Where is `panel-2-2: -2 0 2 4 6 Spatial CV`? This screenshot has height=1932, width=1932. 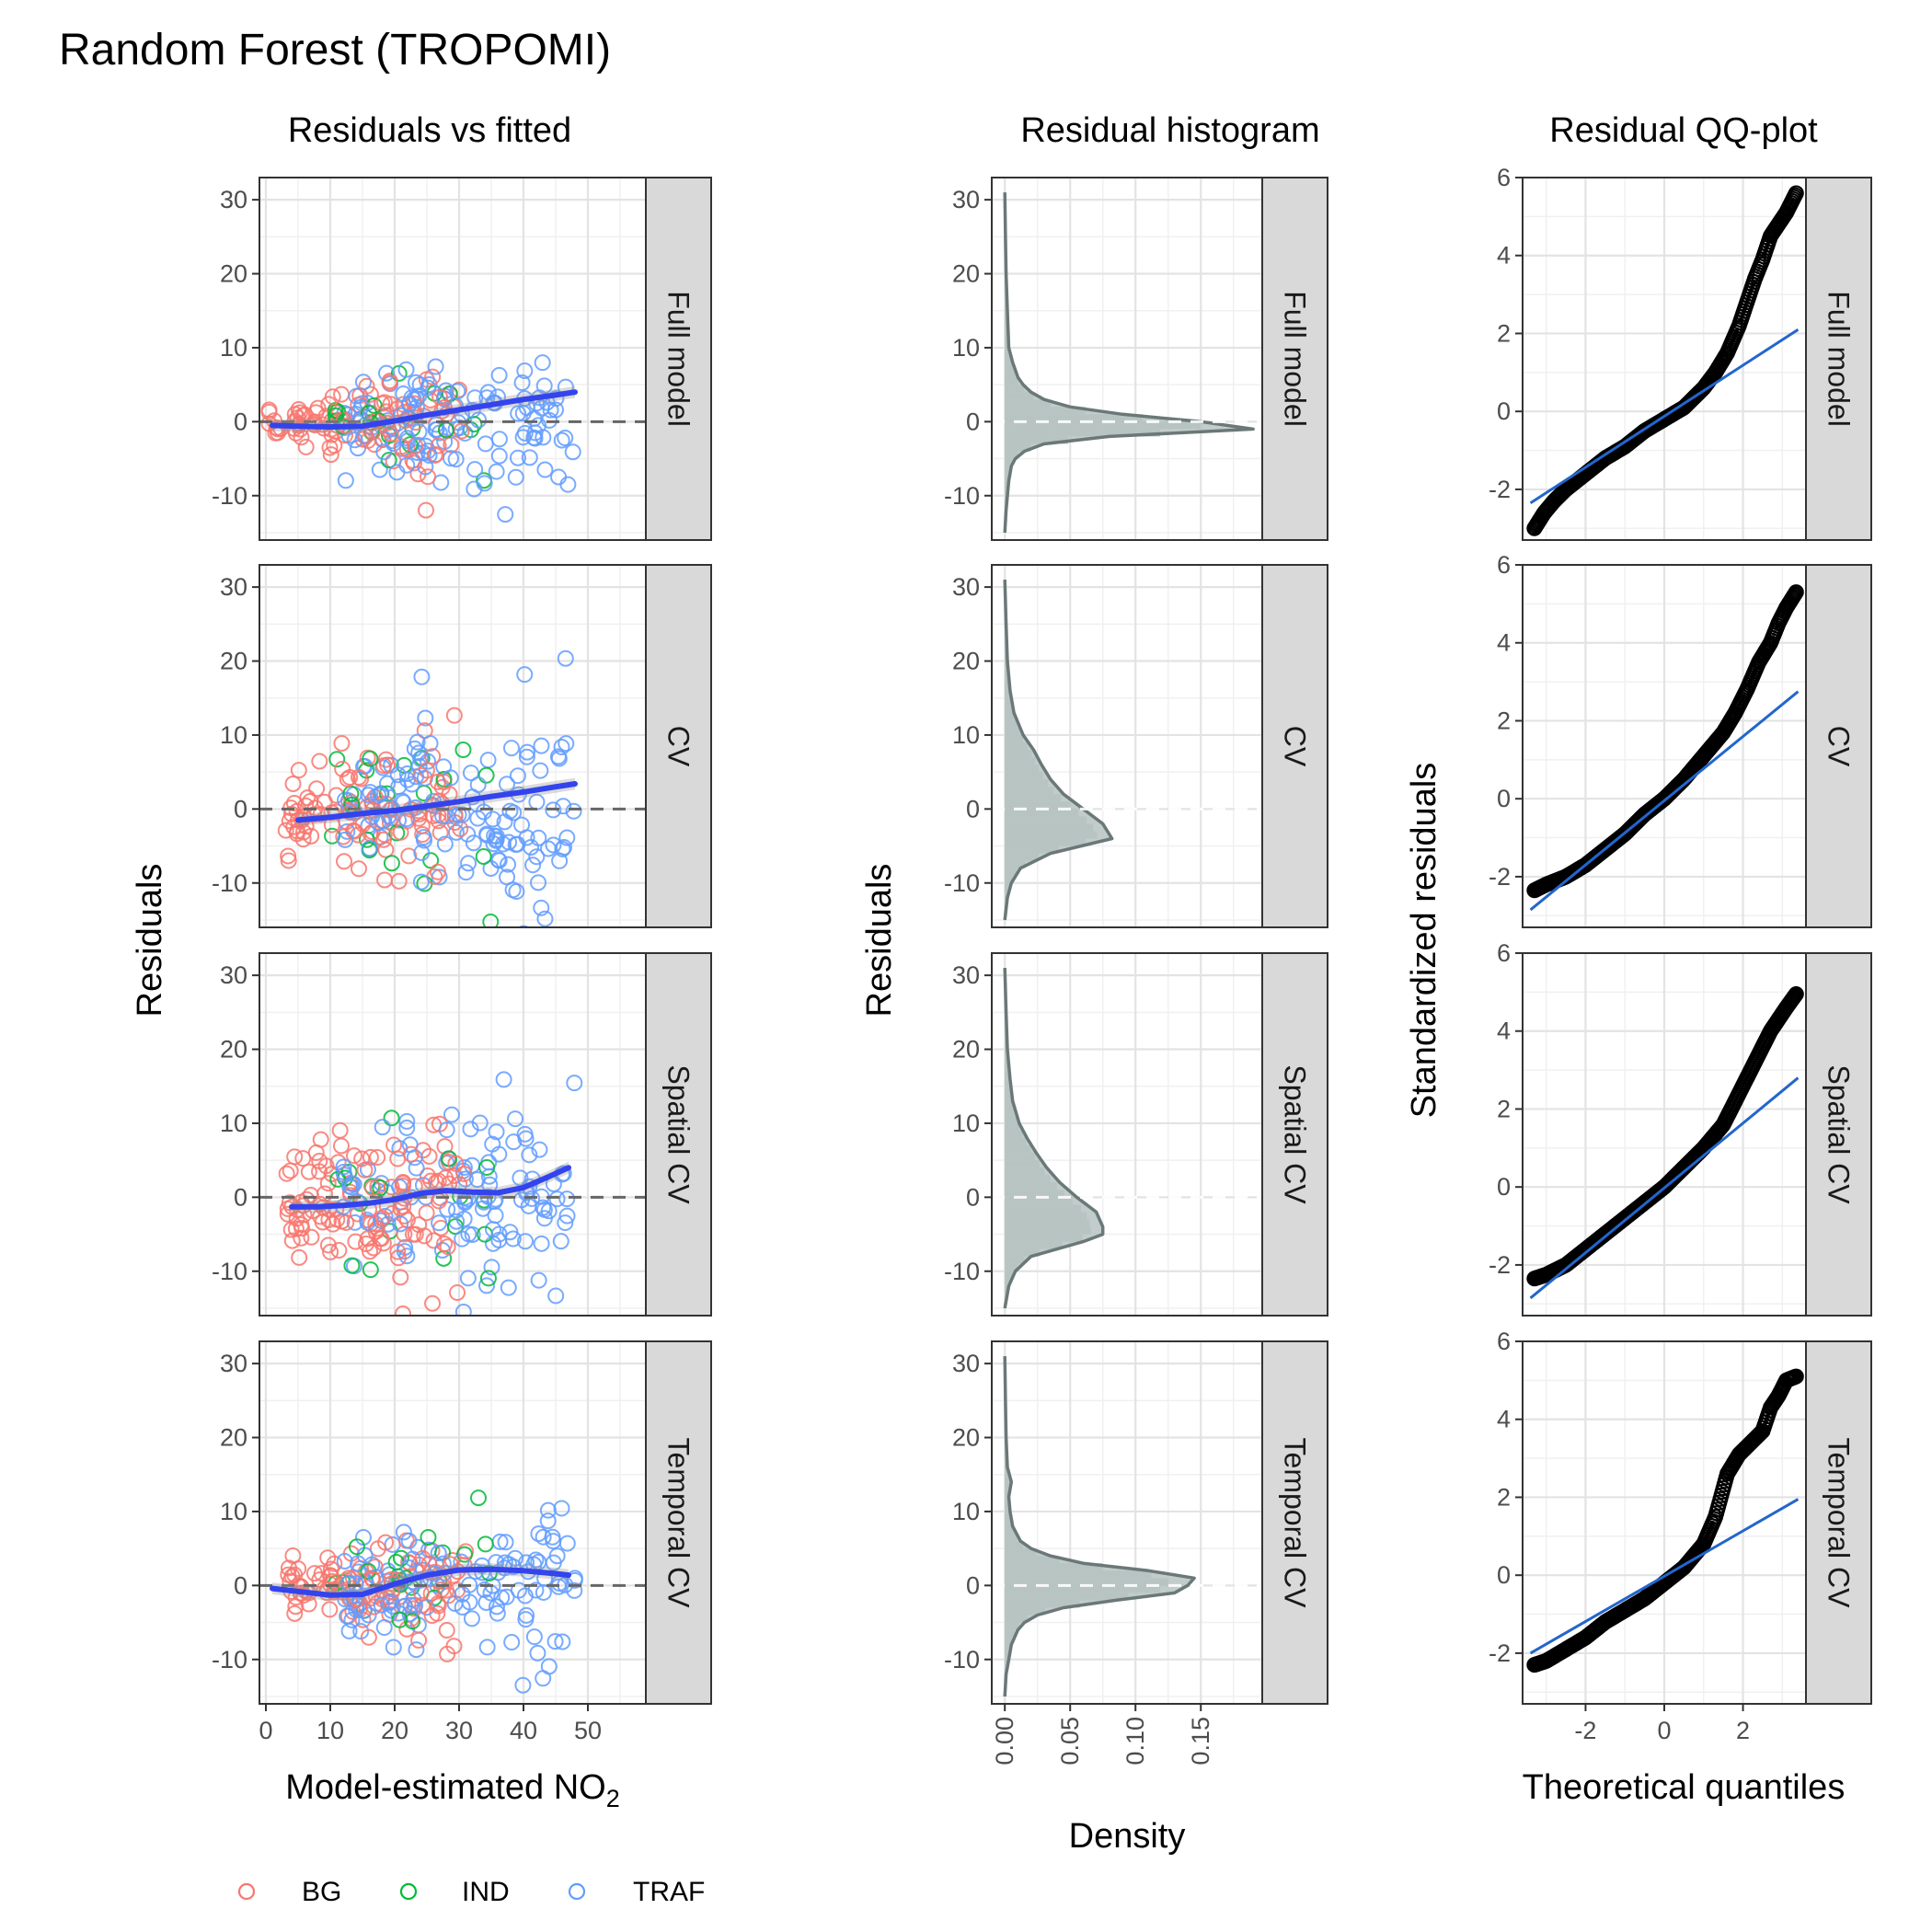 panel-2-2: -2 0 2 4 6 Spatial CV is located at coordinates (1680, 1128).